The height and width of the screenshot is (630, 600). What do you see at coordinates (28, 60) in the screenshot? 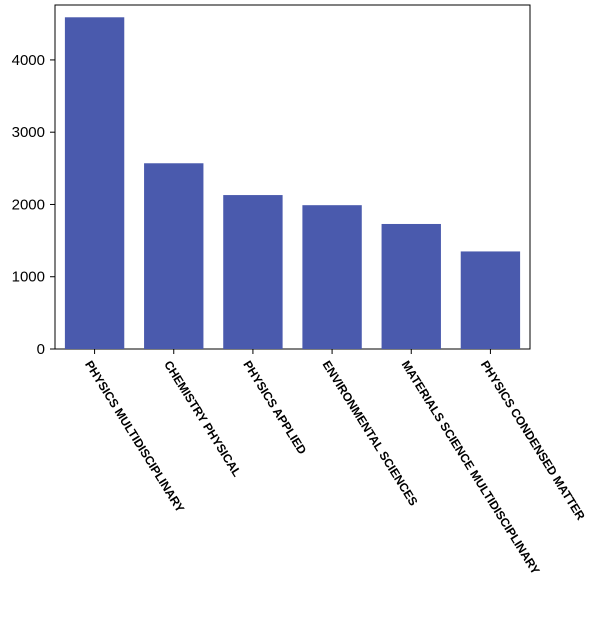
I see `y-tick-label: 4000` at bounding box center [28, 60].